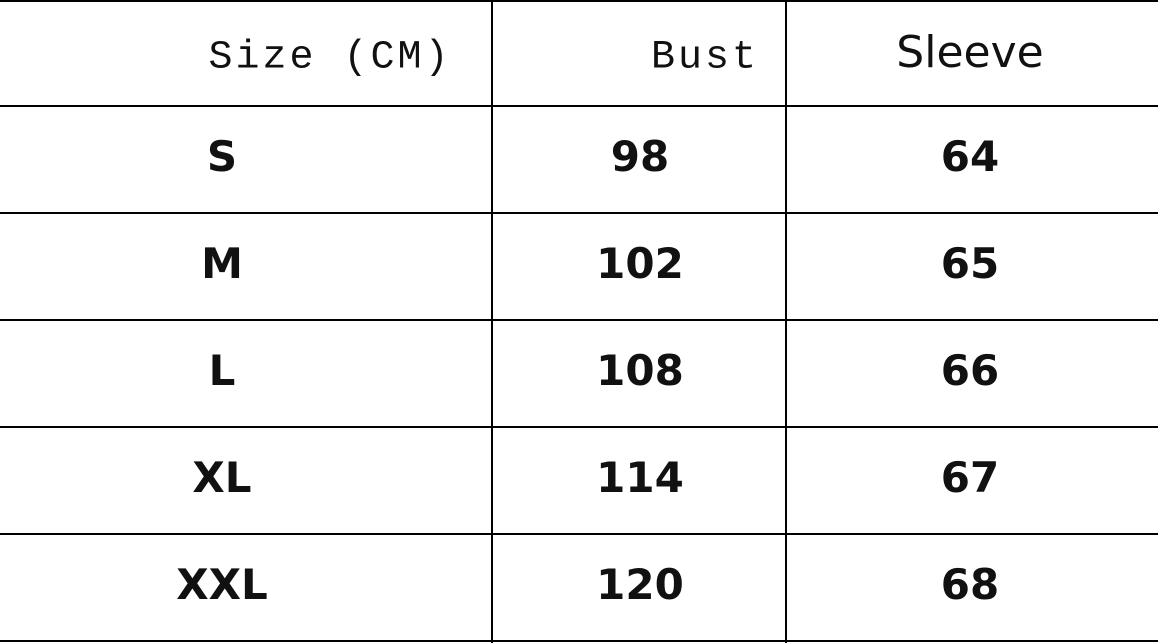  What do you see at coordinates (640, 370) in the screenshot?
I see `table-cell: 108` at bounding box center [640, 370].